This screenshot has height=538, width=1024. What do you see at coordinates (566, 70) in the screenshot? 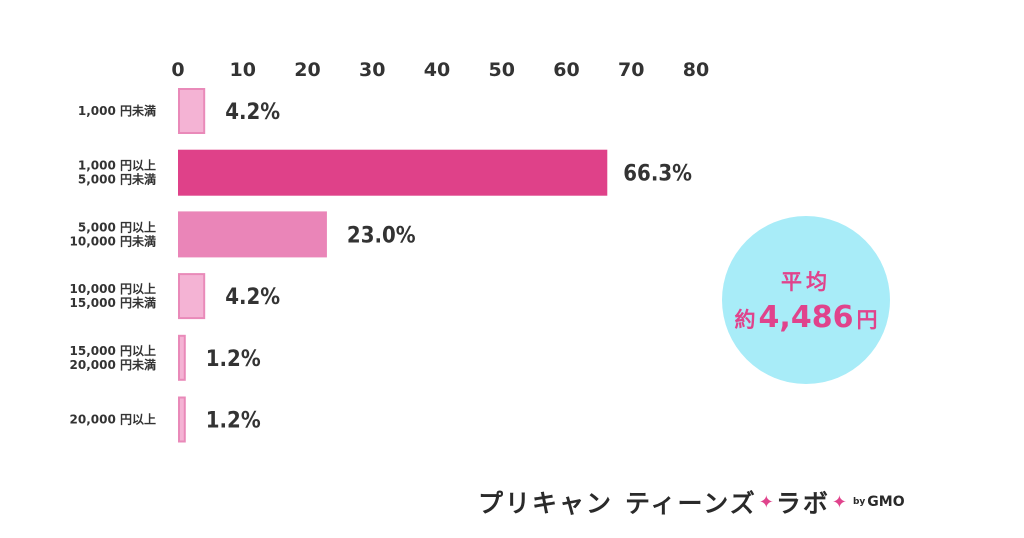
I see `x-tick-label: 60` at bounding box center [566, 70].